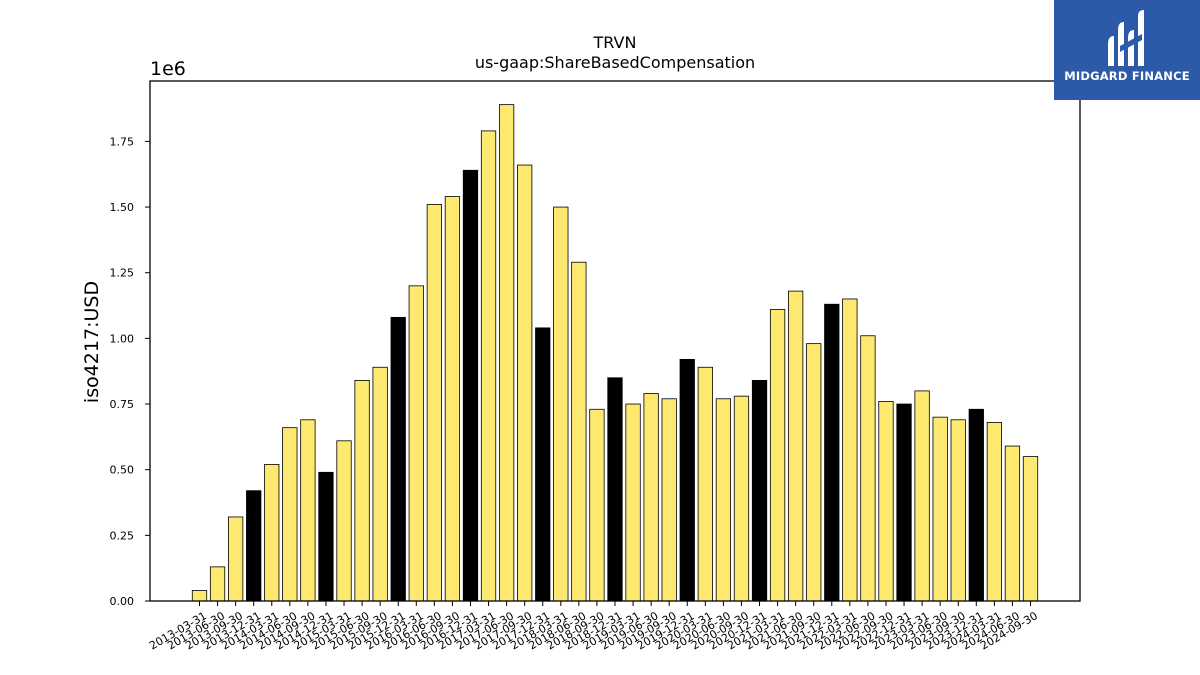 The width and height of the screenshot is (1200, 675). I want to click on chart-title: TRVN, so click(615, 42).